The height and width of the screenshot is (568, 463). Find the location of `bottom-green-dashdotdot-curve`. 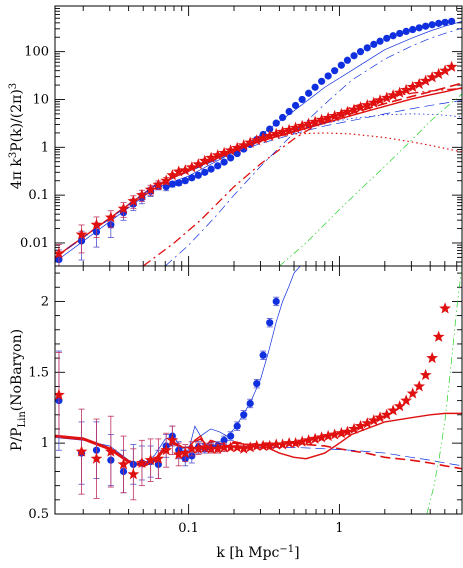

bottom-green-dashdotdot-curve is located at coordinates (444, 390).